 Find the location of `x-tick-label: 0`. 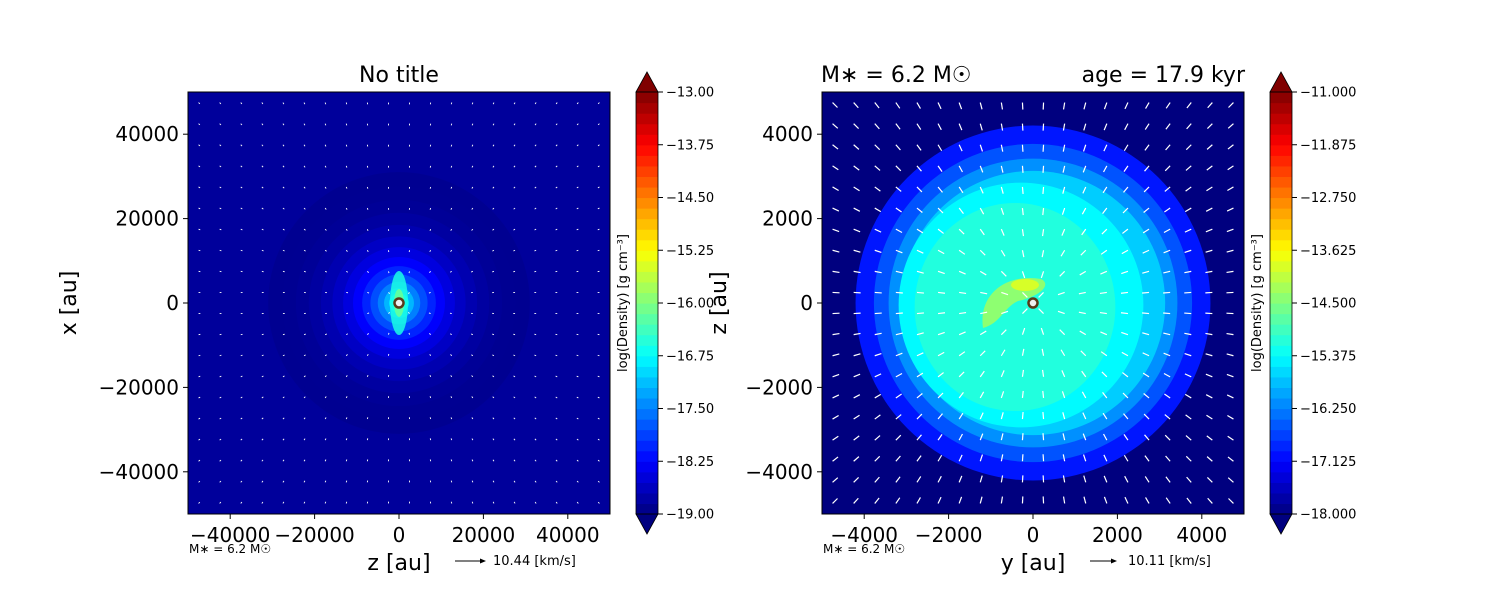

x-tick-label: 0 is located at coordinates (399, 535).